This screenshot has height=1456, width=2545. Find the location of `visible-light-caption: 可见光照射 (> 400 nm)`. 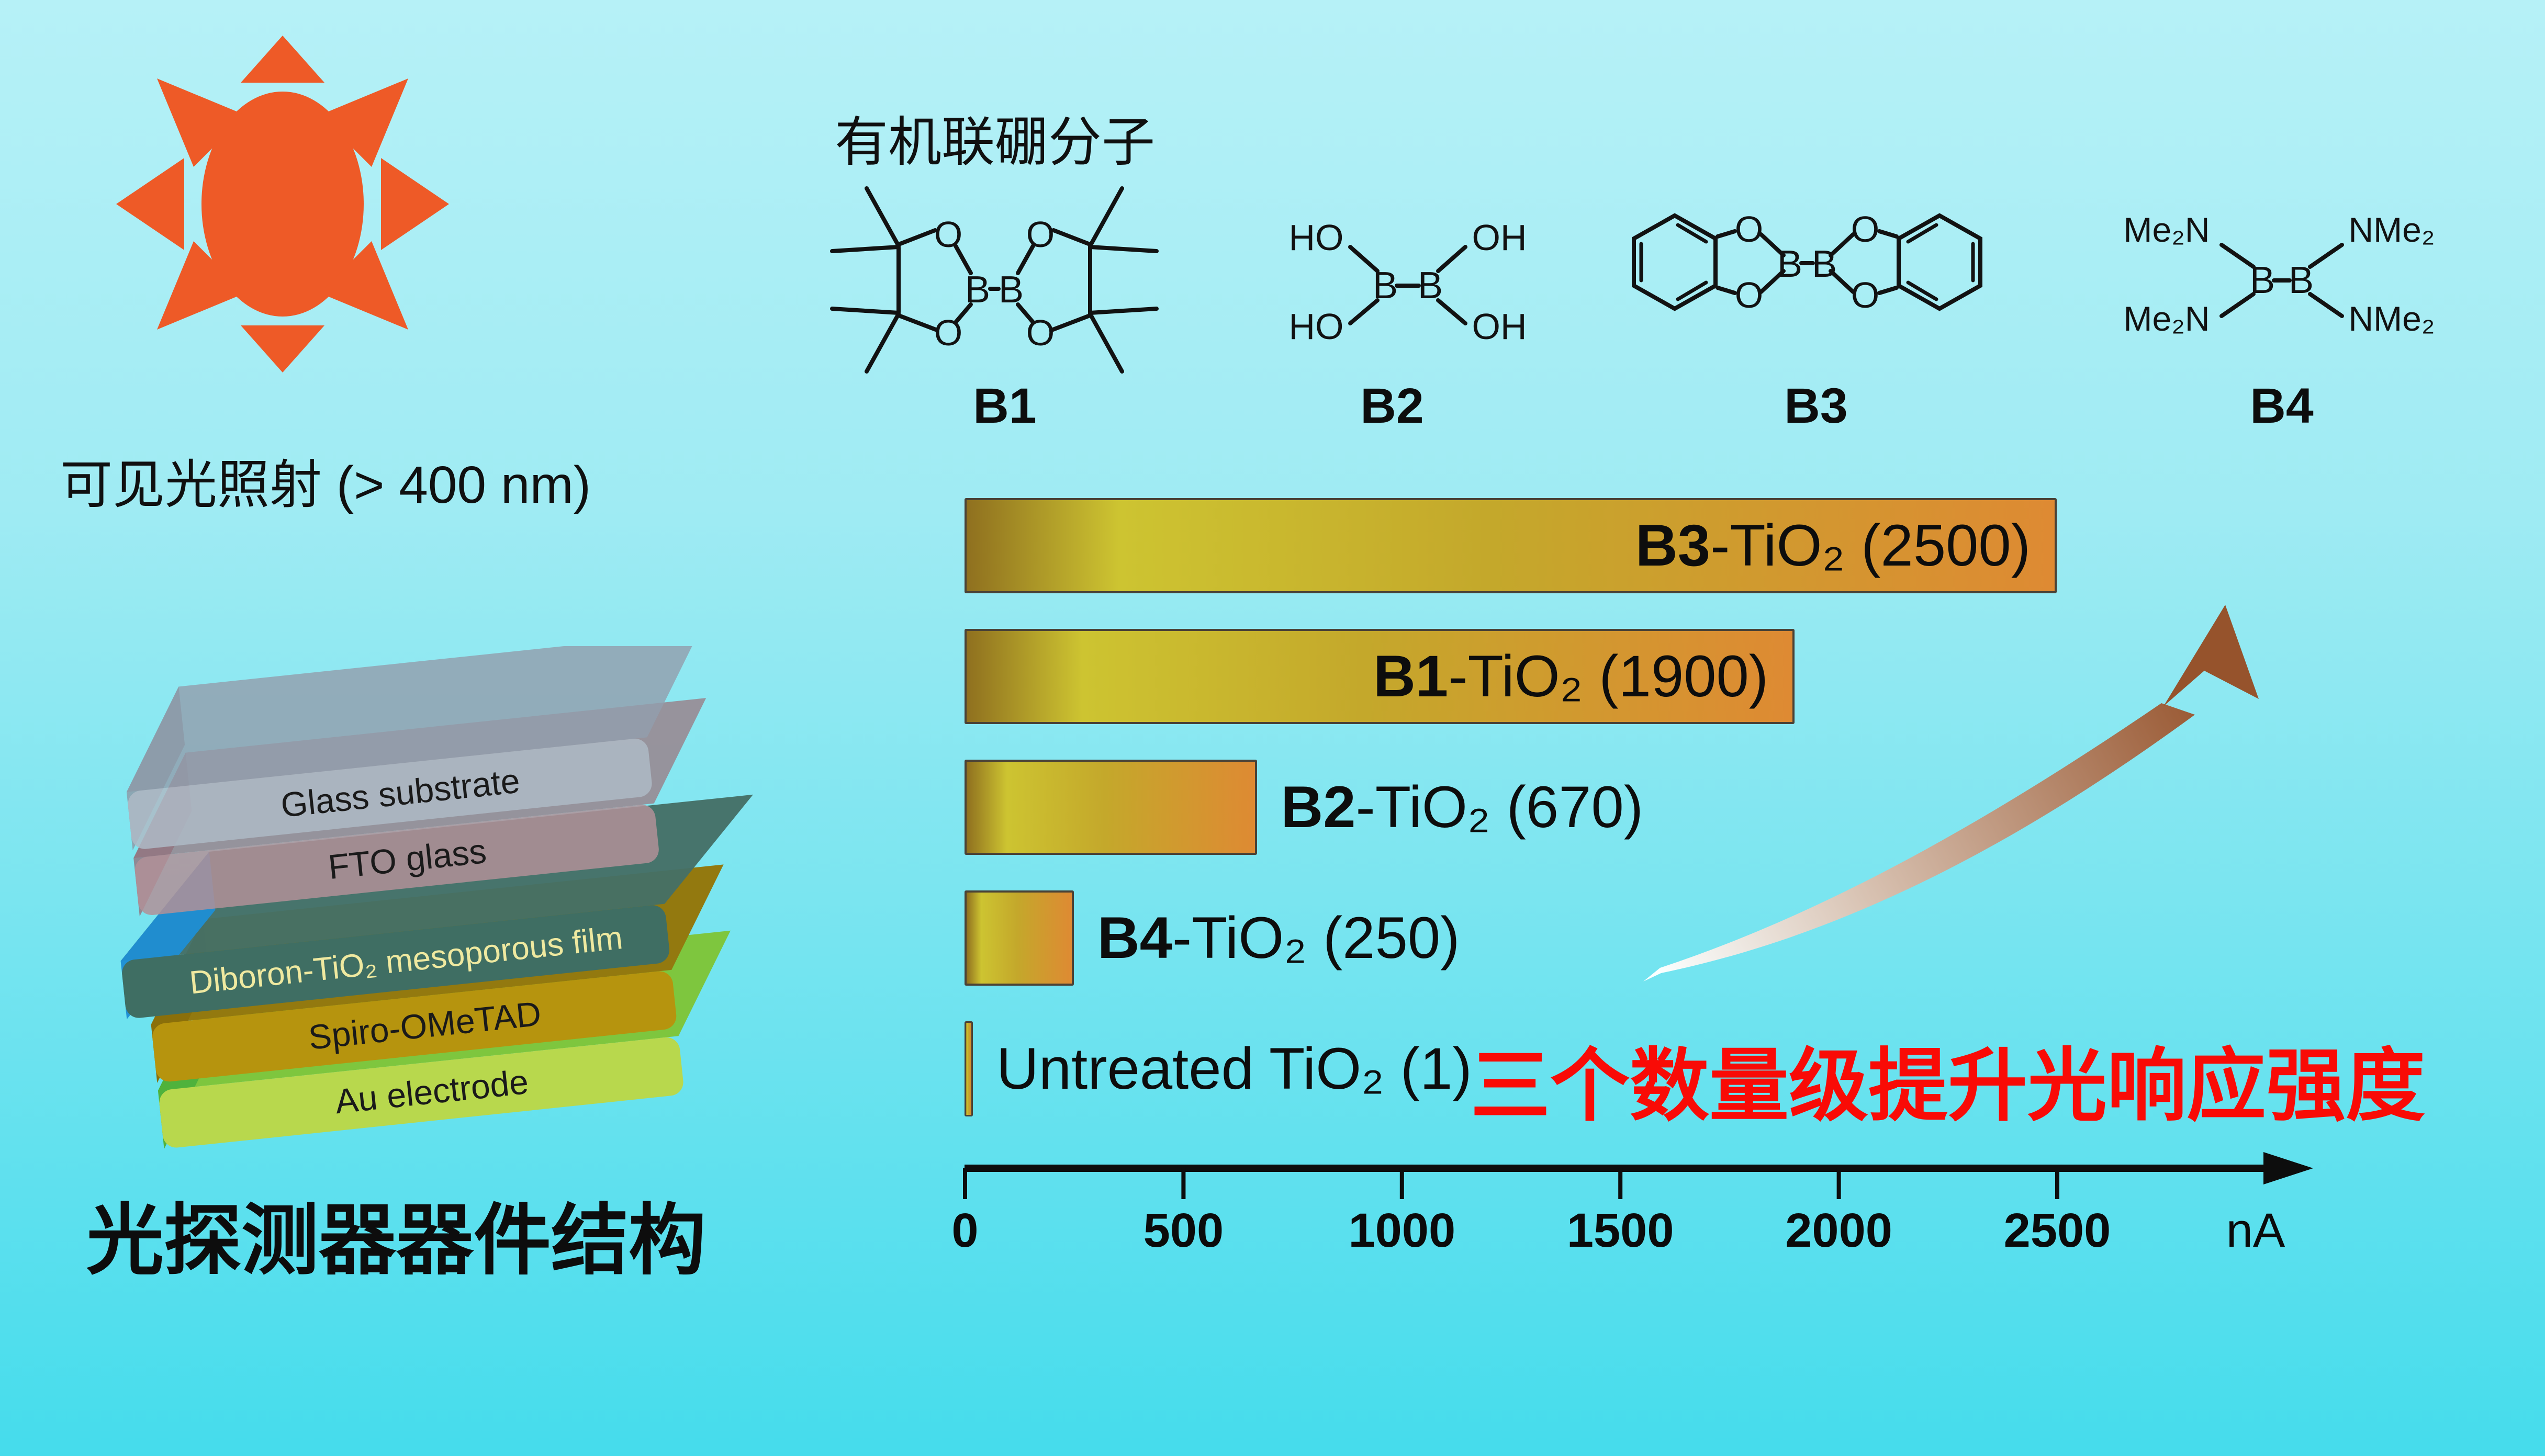

visible-light-caption: 可见光照射 (> 400 nm) is located at coordinates (326, 485).